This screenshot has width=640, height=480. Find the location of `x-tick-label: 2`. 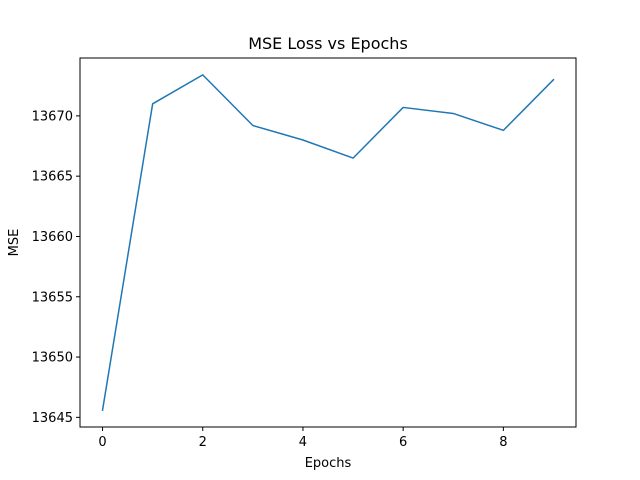

x-tick-label: 2 is located at coordinates (203, 442).